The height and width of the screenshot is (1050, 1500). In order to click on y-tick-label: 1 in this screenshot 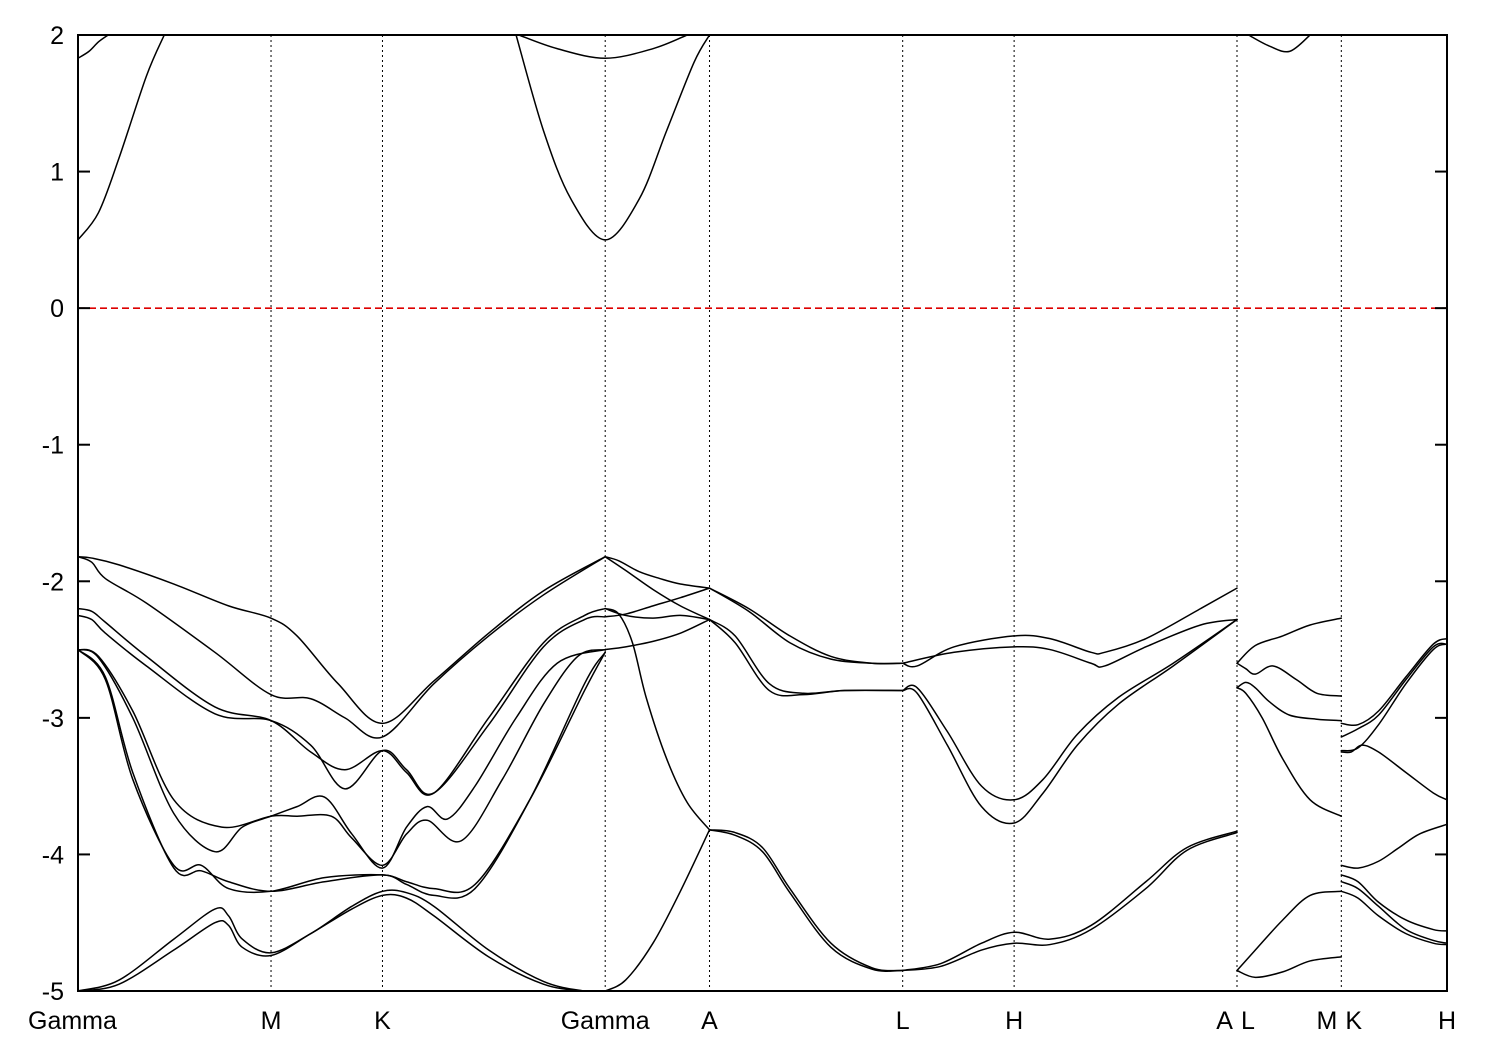, I will do `click(57, 173)`.